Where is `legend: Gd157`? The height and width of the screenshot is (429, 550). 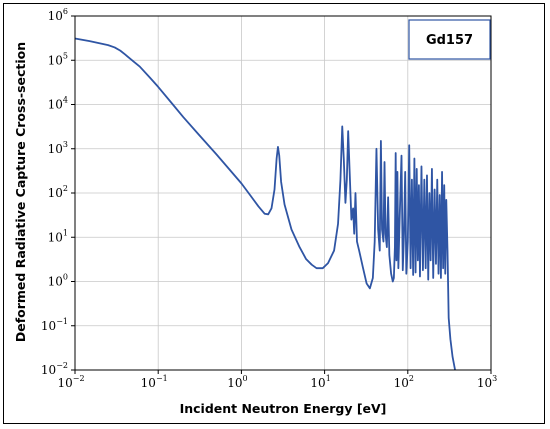
legend: Gd157 is located at coordinates (449, 39).